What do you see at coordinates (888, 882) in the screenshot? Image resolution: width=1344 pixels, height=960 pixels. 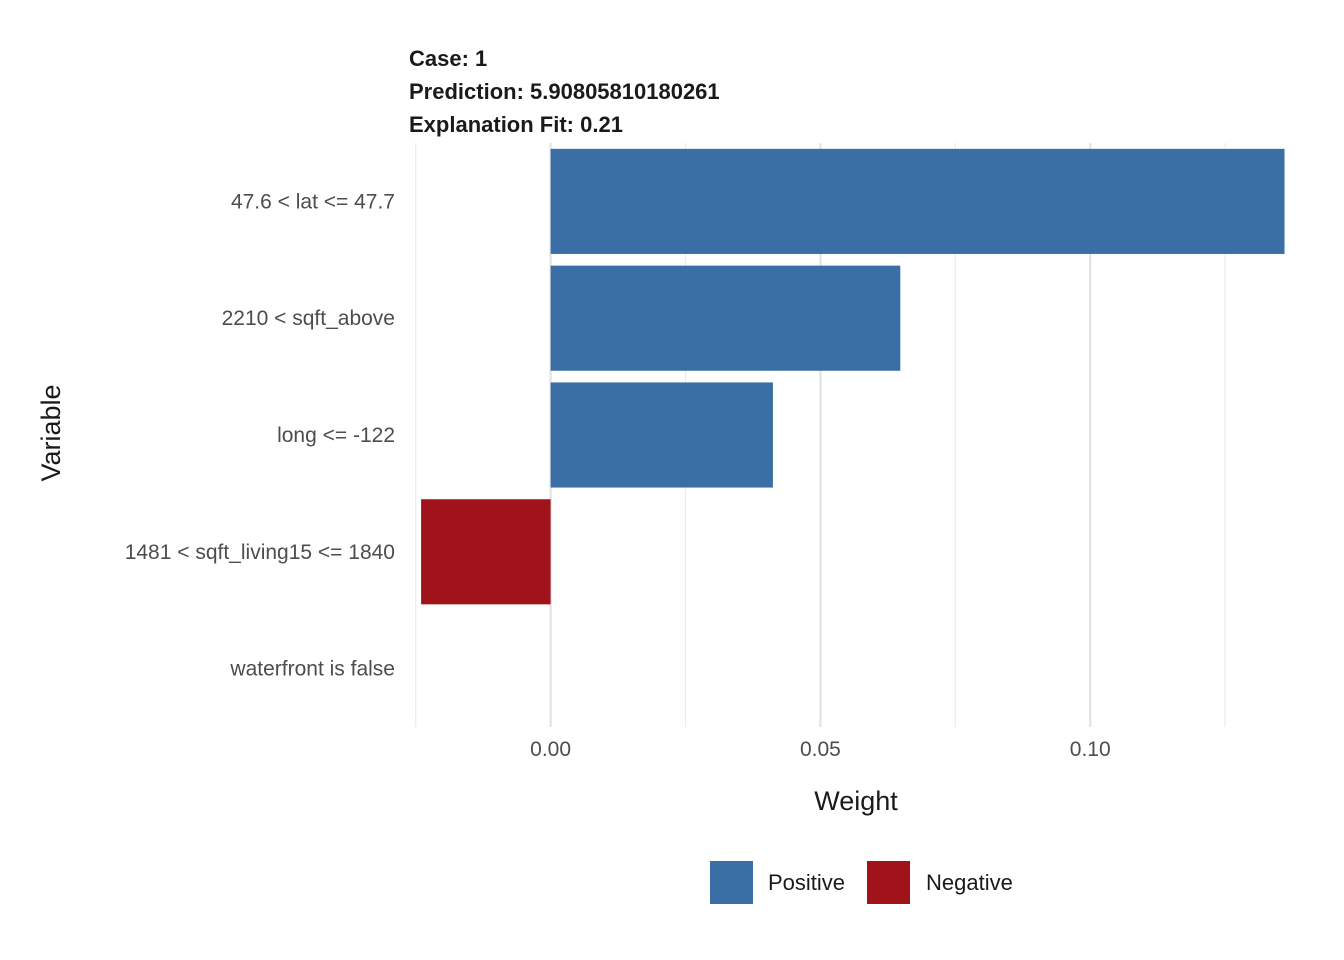 I see `legend-key-negative` at bounding box center [888, 882].